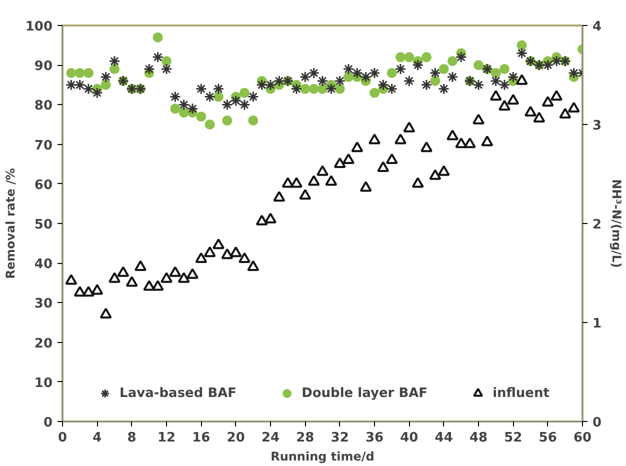 The width and height of the screenshot is (626, 466). What do you see at coordinates (409, 438) in the screenshot?
I see `x-tick-label: 40` at bounding box center [409, 438].